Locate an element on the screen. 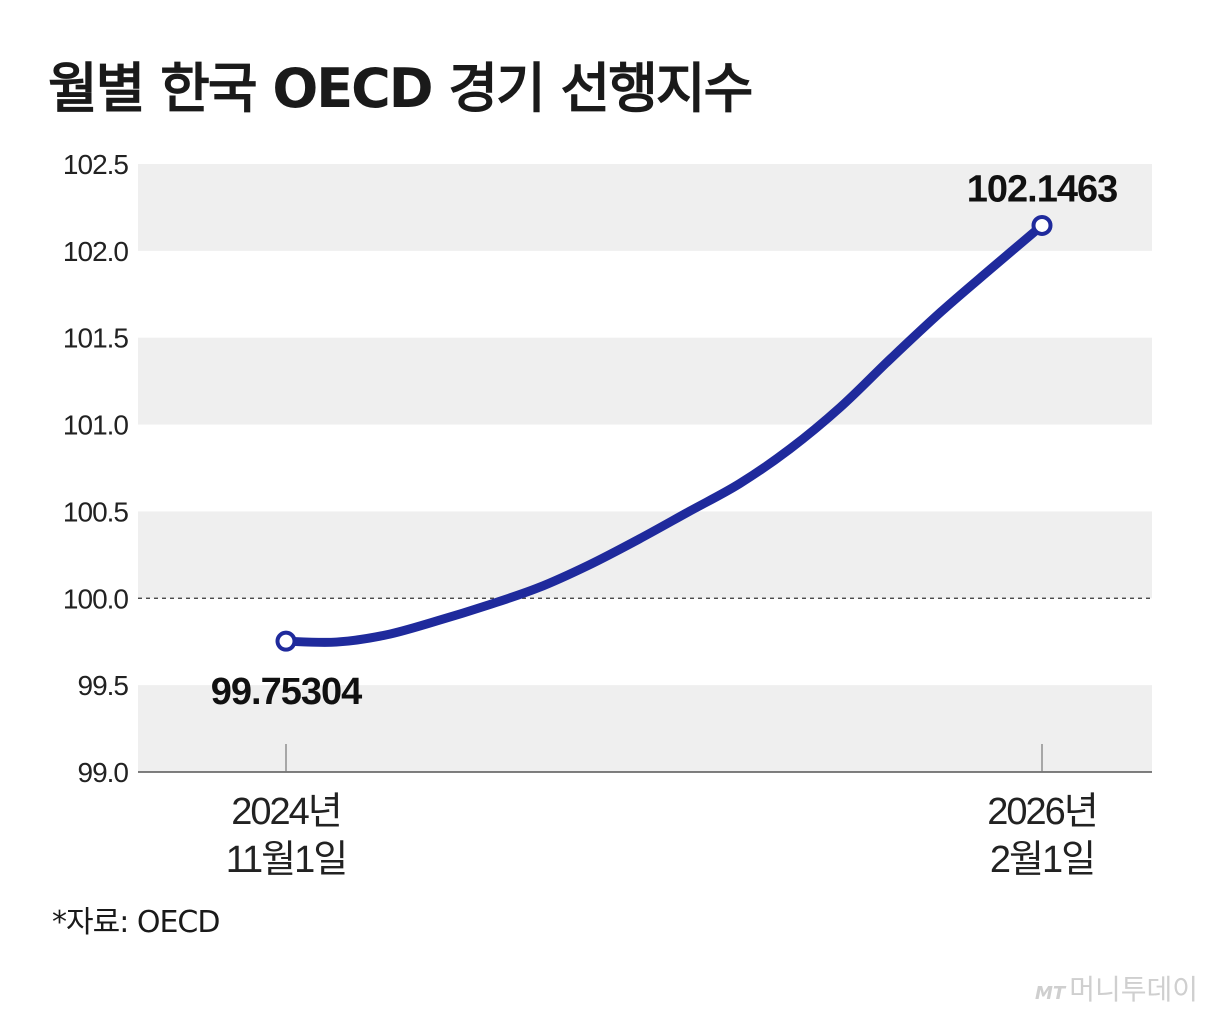 The width and height of the screenshot is (1212, 1023). y-tick-label: 102.5 is located at coordinates (95, 164).